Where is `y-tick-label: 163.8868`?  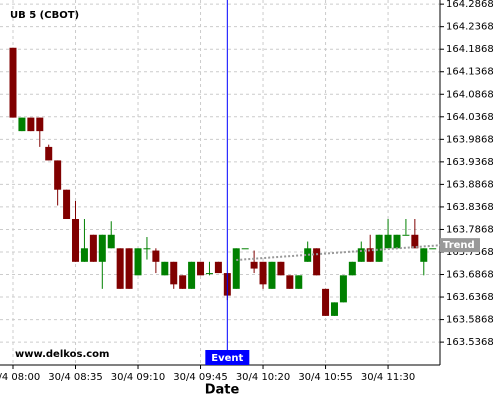
y-tick-label: 163.8868 is located at coordinates (470, 184).